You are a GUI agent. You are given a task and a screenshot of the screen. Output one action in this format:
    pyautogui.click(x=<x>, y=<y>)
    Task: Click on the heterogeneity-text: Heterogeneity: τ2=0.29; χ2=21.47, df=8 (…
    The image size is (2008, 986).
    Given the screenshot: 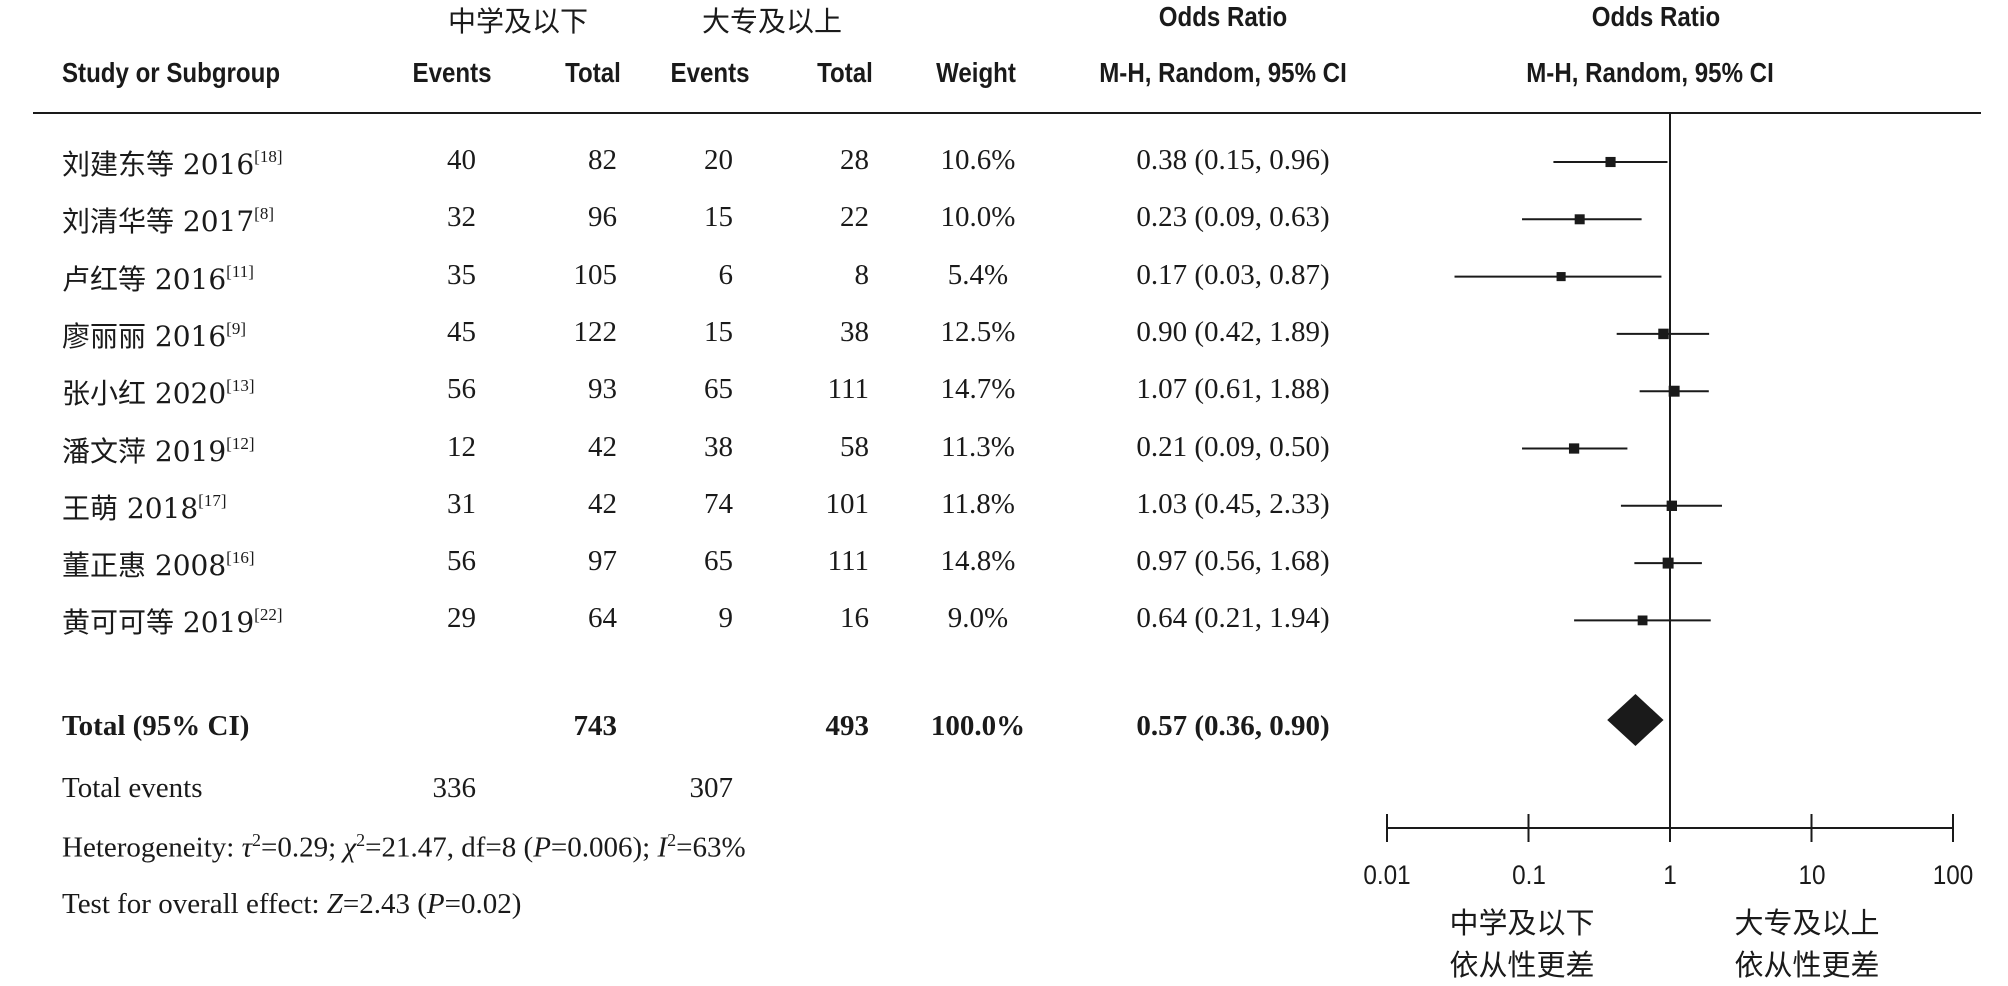 What is the action you would take?
    pyautogui.click(x=404, y=847)
    